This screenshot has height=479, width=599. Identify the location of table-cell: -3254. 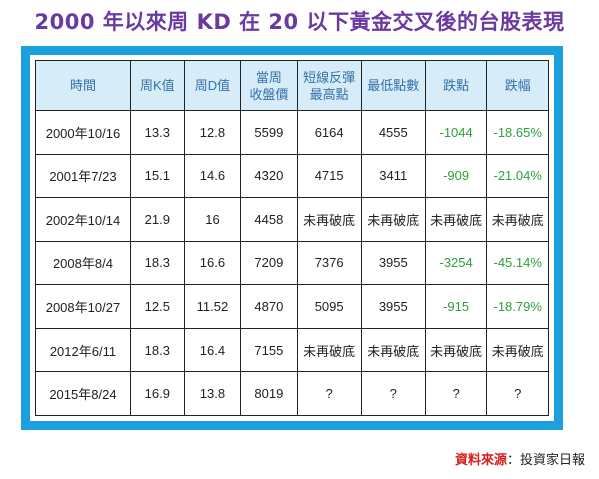
(456, 263).